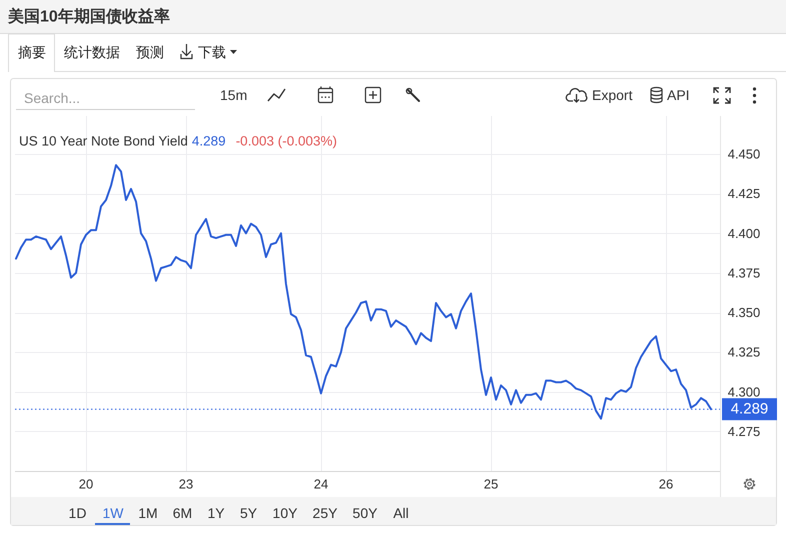 The image size is (786, 533). I want to click on xtick-label: 26, so click(666, 484).